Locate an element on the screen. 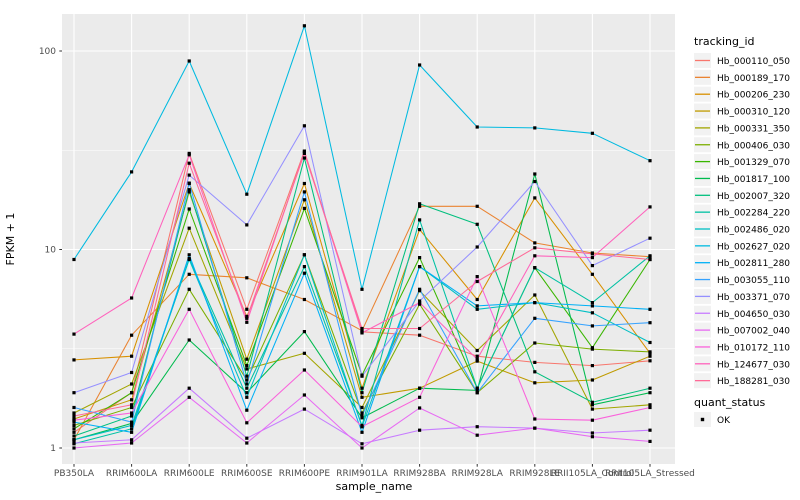 Image resolution: width=800 pixels, height=500 pixels. x-tick-label: RRIM600SE is located at coordinates (247, 474).